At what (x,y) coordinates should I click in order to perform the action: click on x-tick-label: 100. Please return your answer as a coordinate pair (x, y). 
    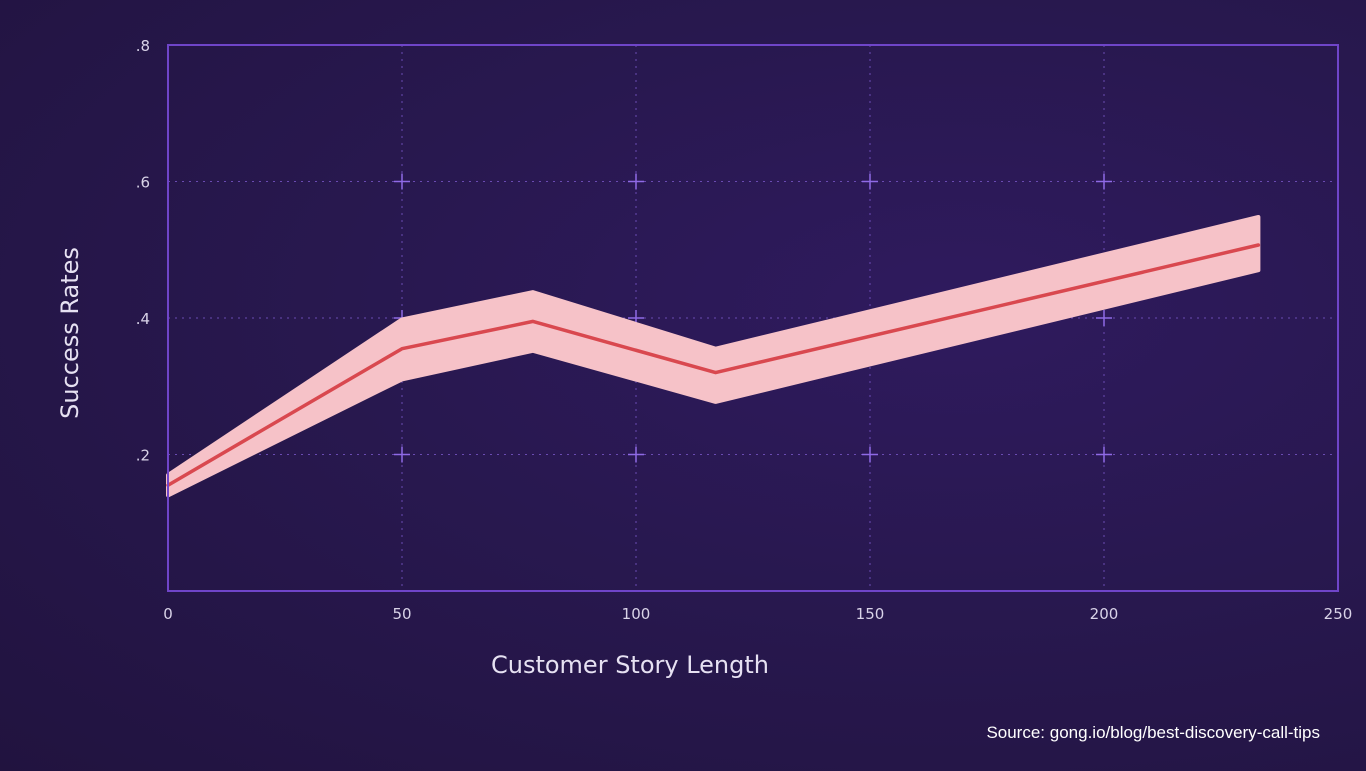
    Looking at the image, I should click on (636, 614).